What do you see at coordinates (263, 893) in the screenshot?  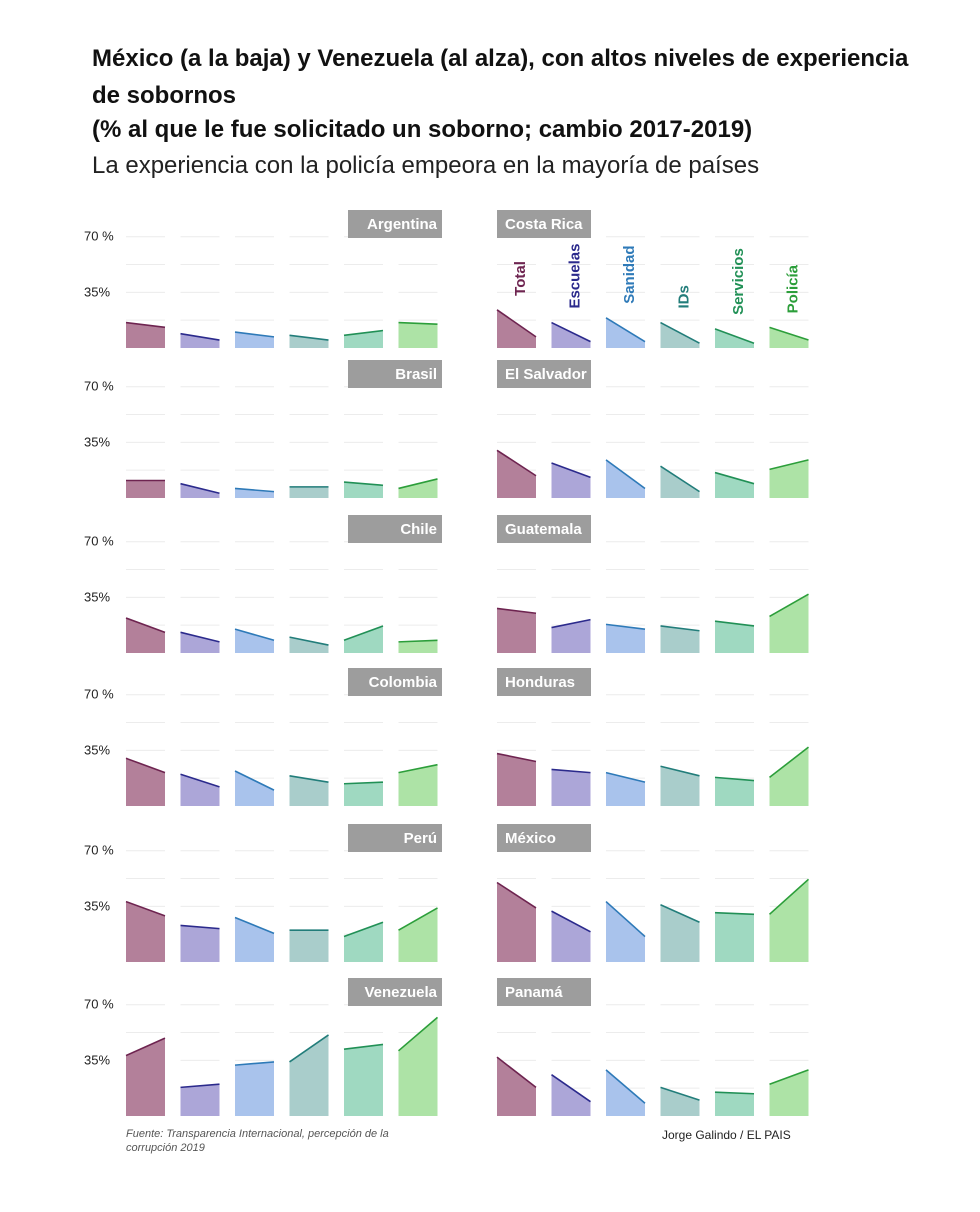 I see `panel-peru: 70 % 35% Perú` at bounding box center [263, 893].